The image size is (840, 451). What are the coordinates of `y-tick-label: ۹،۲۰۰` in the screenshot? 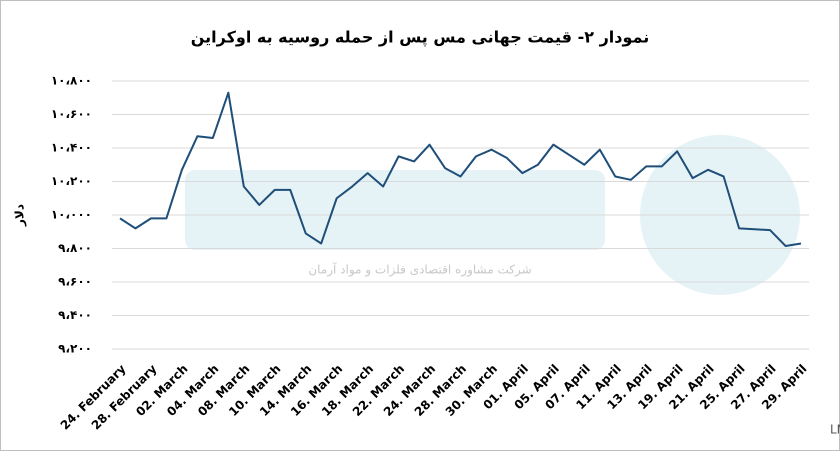 It's located at (75, 349).